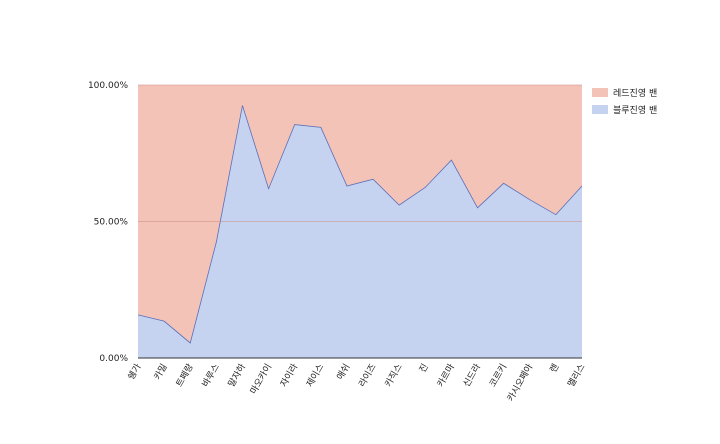  What do you see at coordinates (236, 375) in the screenshot?
I see `x-tick-label: 말자하` at bounding box center [236, 375].